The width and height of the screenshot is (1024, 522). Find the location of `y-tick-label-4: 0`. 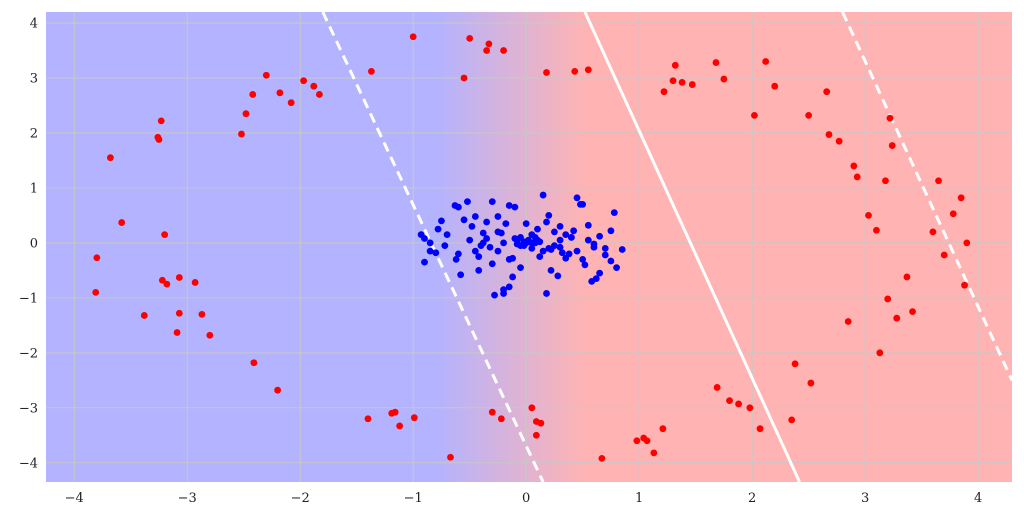

y-tick-label-4: 0 is located at coordinates (34, 243).